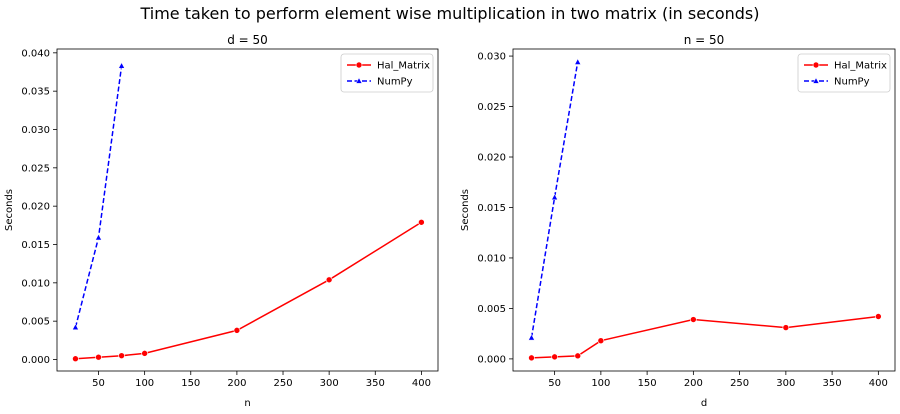  Describe the element at coordinates (35, 92) in the screenshot. I see `y-tick-label: 0.035` at that location.